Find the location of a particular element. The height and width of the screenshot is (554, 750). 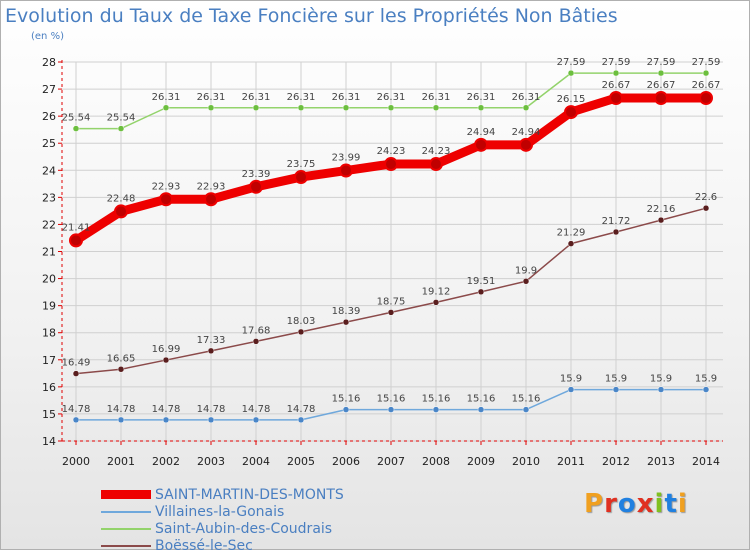

legend-item: Villaines-la-Gonais is located at coordinates (222, 511).